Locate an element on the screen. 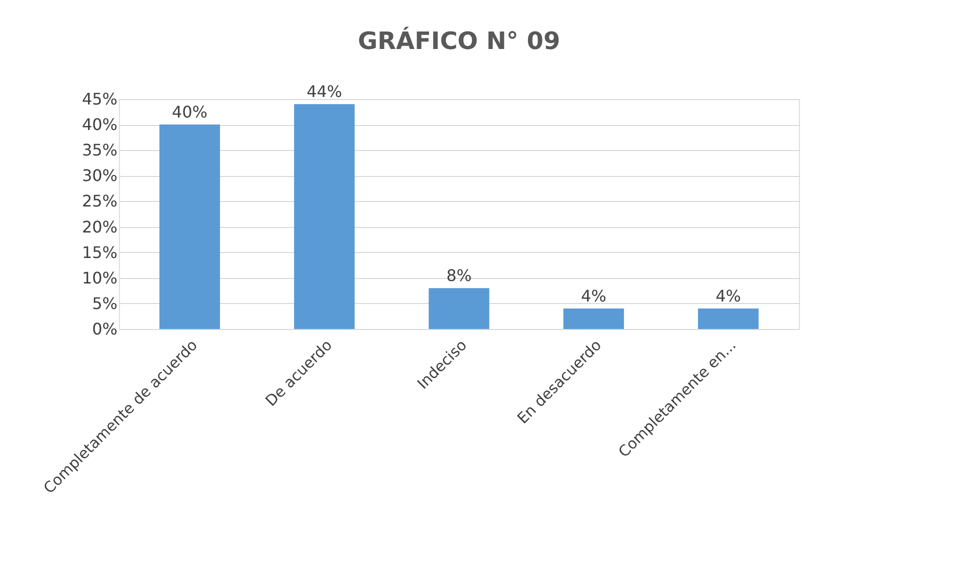 The image size is (957, 580). y-tick-label: 35% is located at coordinates (100, 150).